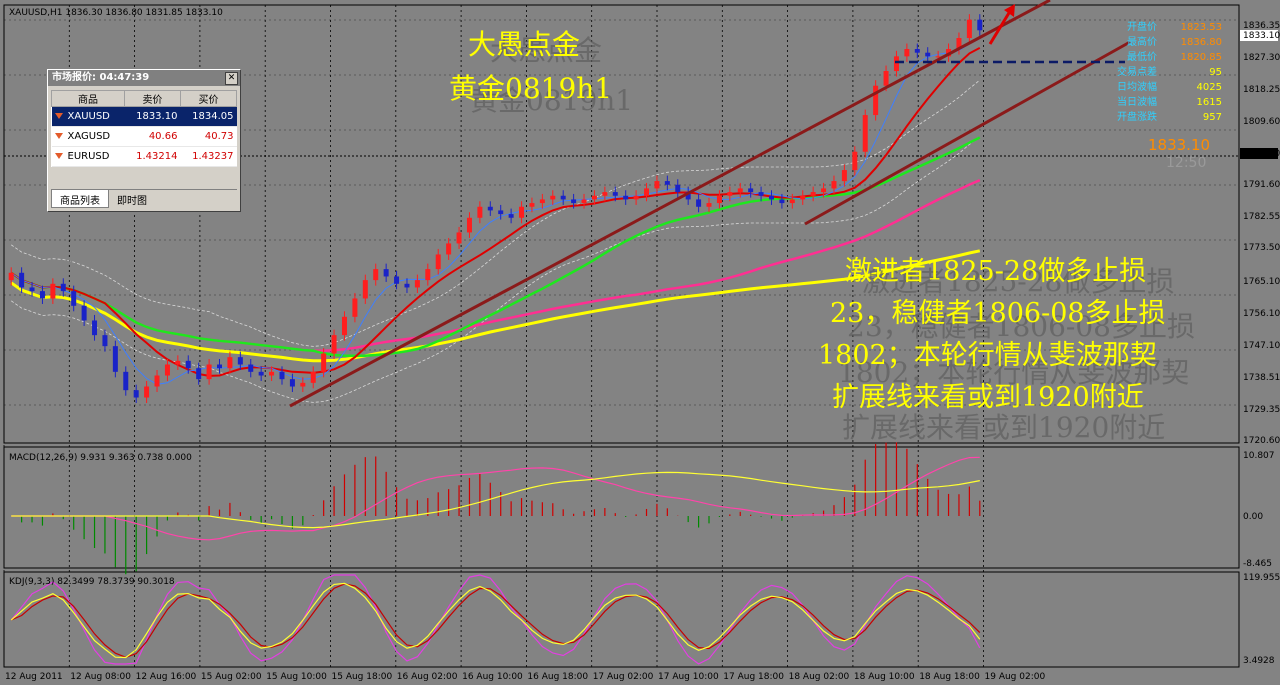 The image size is (1280, 685). What do you see at coordinates (1013, 372) in the screenshot?
I see `note-shadow-3: 1802；本轮行情从斐波那契` at bounding box center [1013, 372].